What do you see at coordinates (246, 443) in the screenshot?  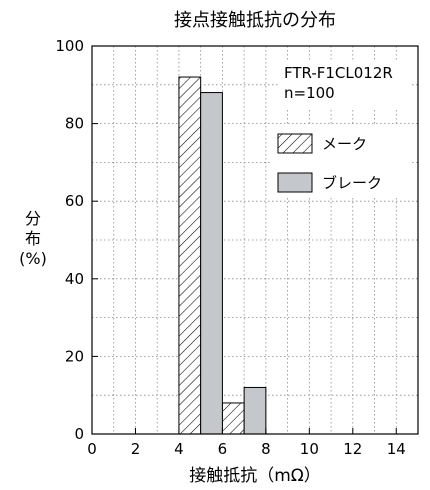 I see `x-axis-ticks: 0 2 4 6 8 10 12 14` at bounding box center [246, 443].